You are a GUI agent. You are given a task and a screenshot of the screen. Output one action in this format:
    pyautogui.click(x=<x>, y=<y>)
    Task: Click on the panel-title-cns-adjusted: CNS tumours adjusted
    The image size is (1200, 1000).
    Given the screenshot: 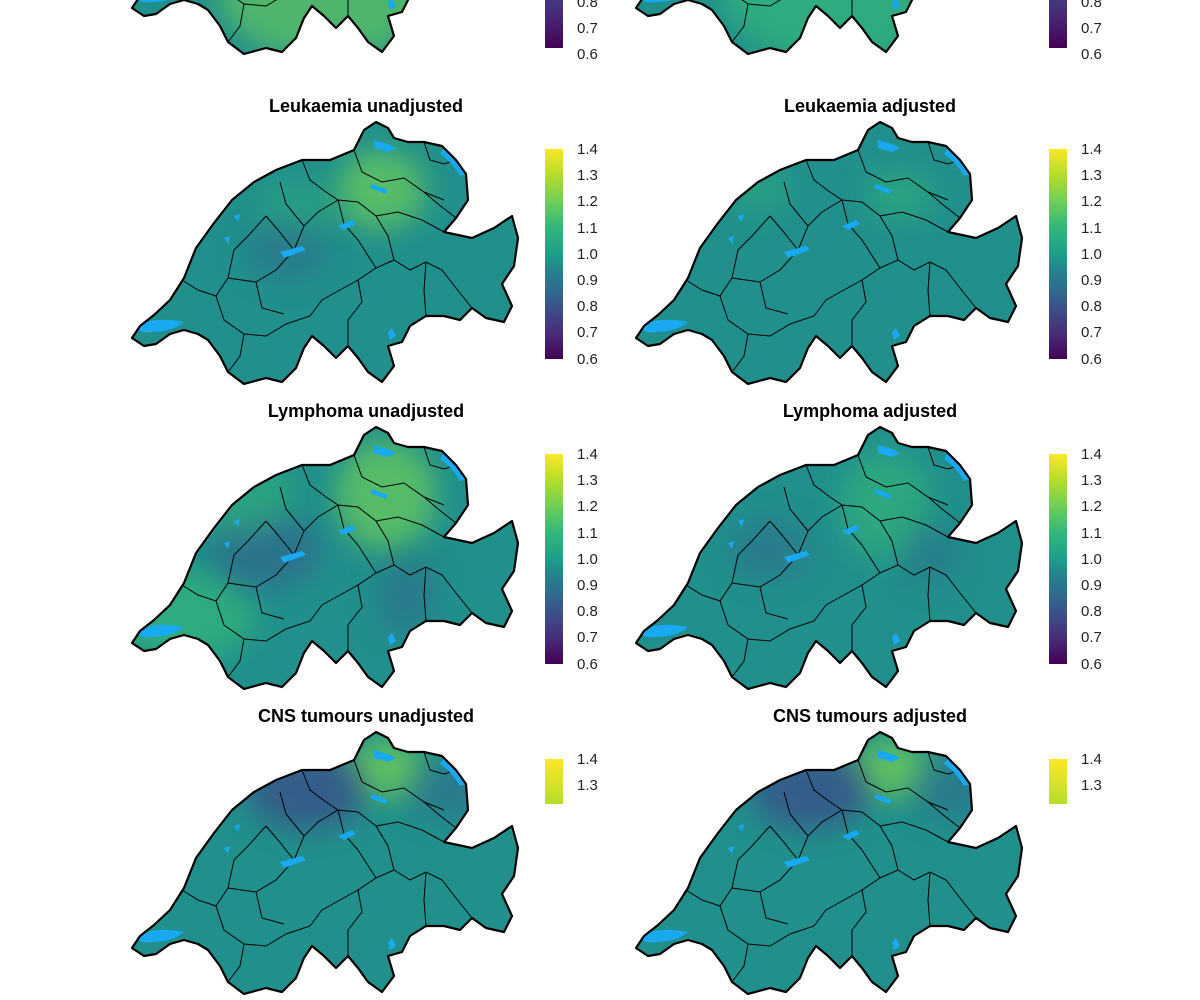 What is the action you would take?
    pyautogui.click(x=870, y=716)
    